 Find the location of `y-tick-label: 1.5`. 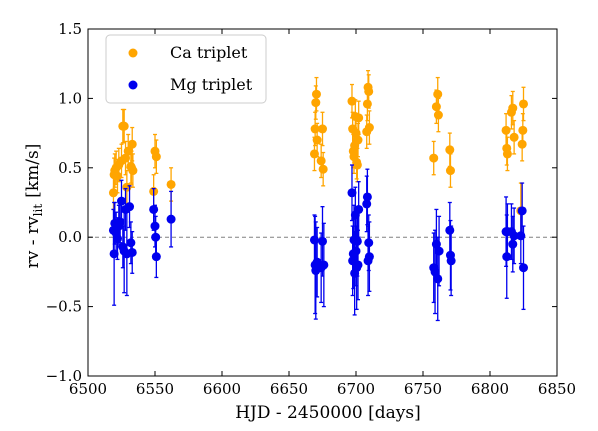

y-tick-label: 1.5 is located at coordinates (70, 29).